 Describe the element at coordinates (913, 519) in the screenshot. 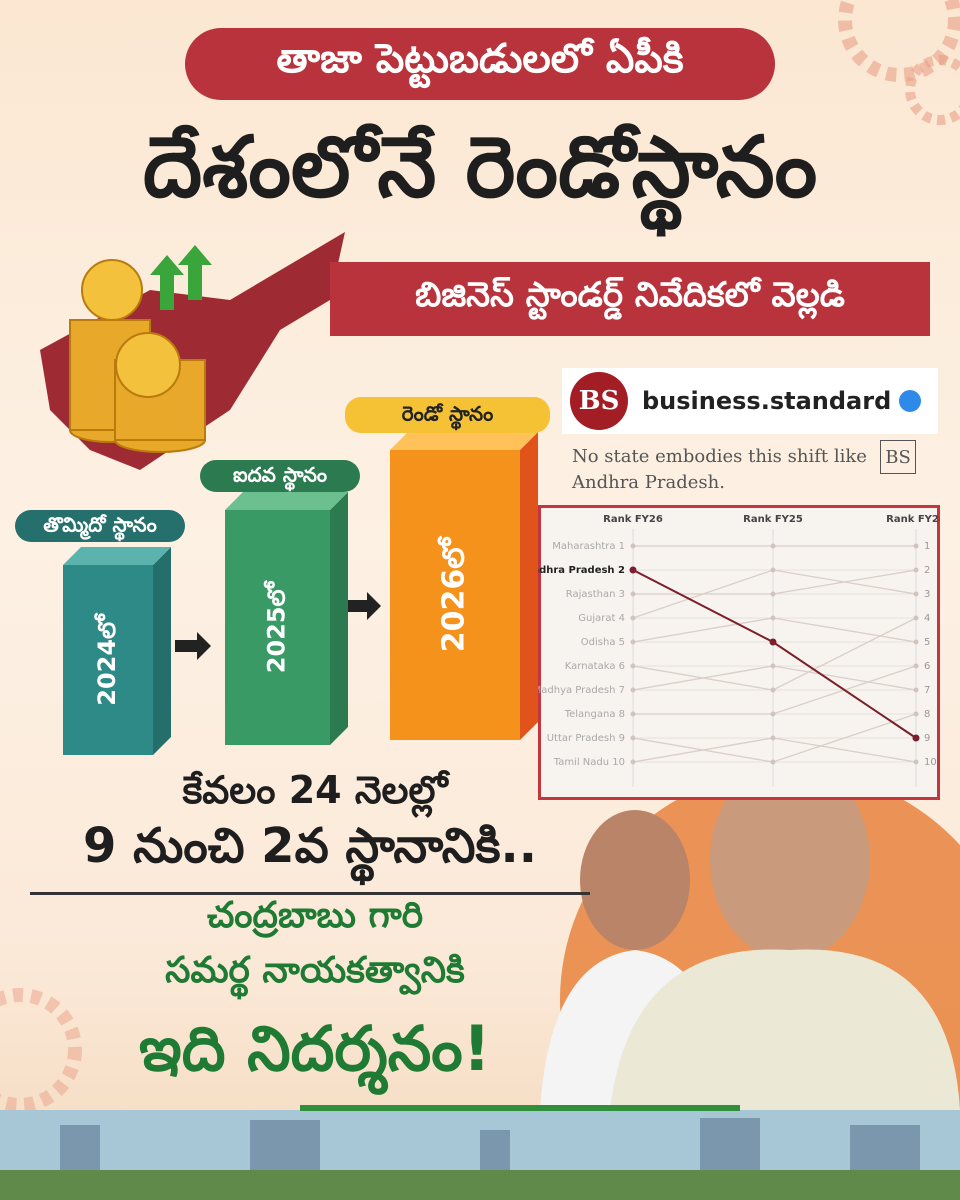

I see `column-header: Rank FY24` at that location.